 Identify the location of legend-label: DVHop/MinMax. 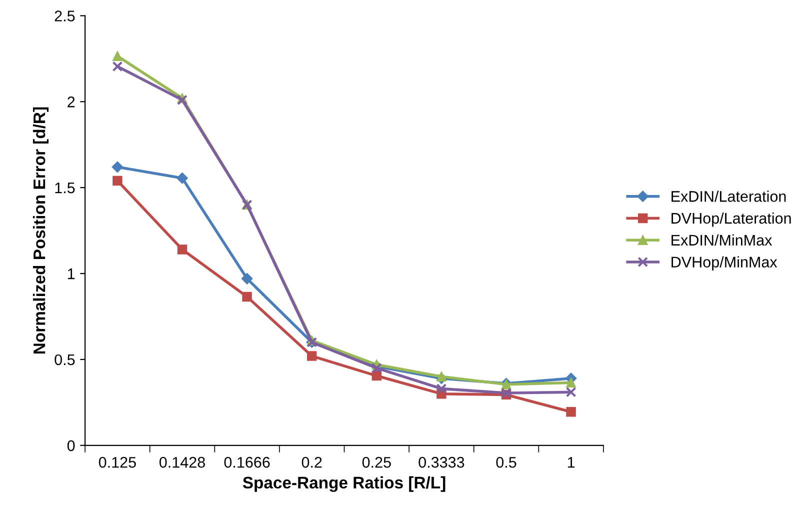
(725, 263).